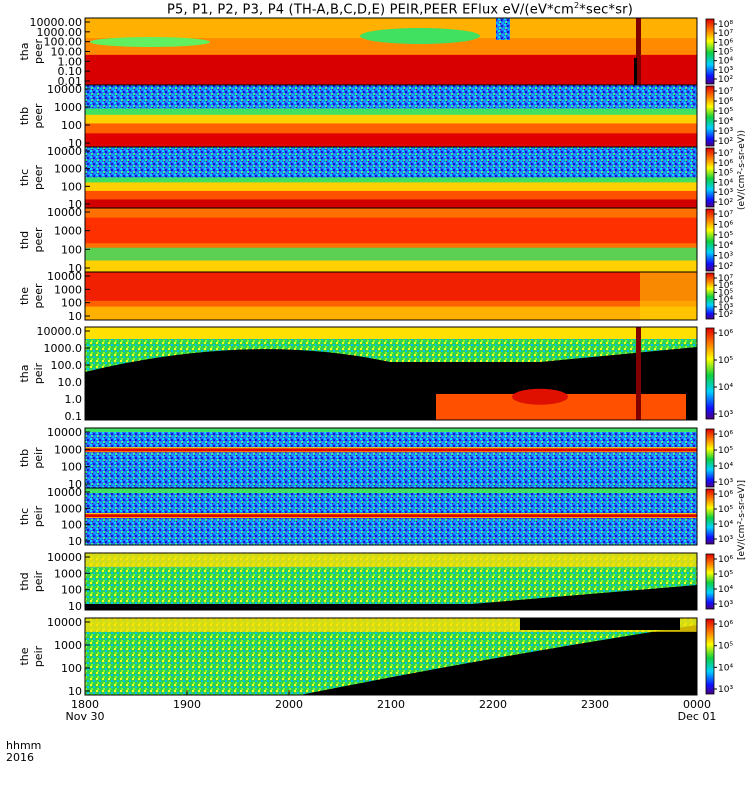  What do you see at coordinates (595, 704) in the screenshot?
I see `x-tick-label: 2300` at bounding box center [595, 704].